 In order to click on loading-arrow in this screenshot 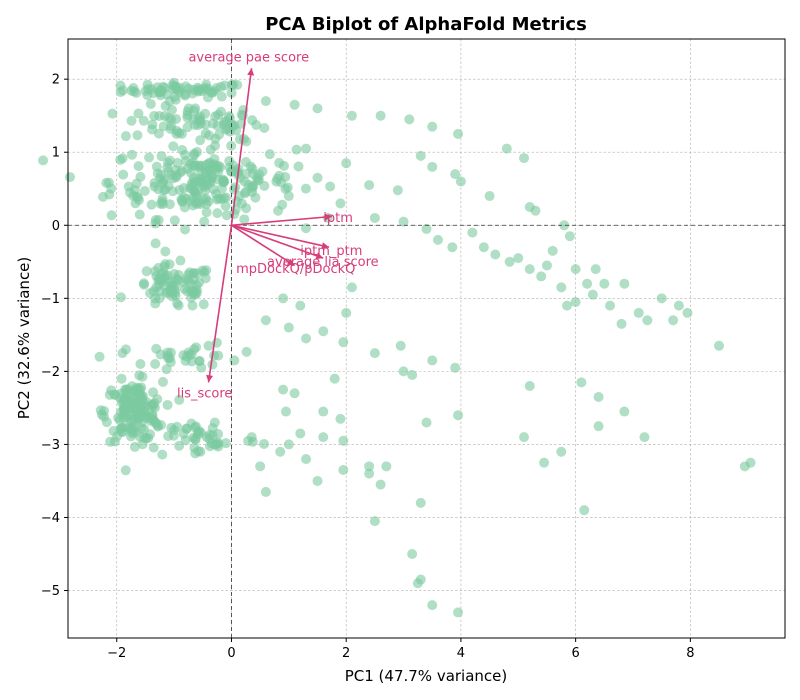, I will do `click(220, 304)`.